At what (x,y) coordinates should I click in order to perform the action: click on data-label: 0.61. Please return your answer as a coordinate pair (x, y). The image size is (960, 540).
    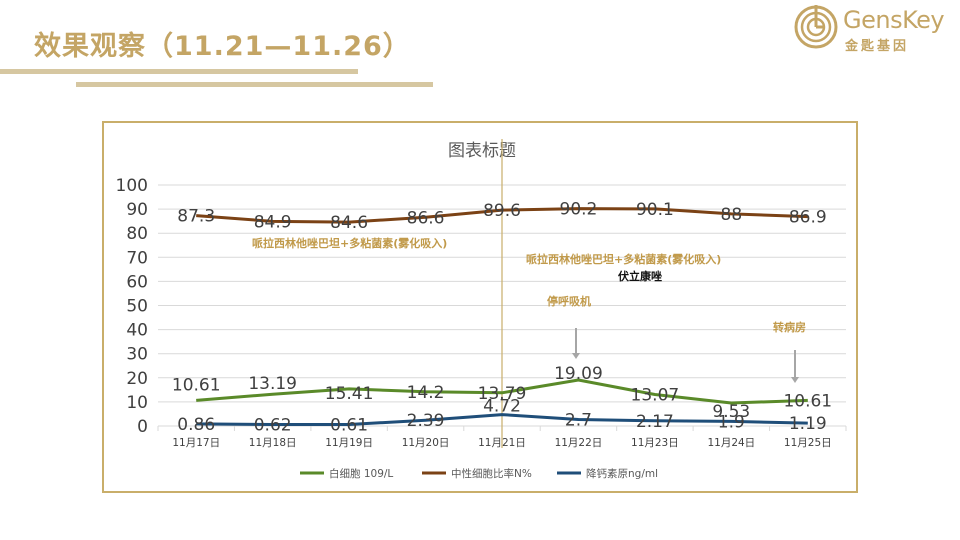
    Looking at the image, I should click on (349, 426).